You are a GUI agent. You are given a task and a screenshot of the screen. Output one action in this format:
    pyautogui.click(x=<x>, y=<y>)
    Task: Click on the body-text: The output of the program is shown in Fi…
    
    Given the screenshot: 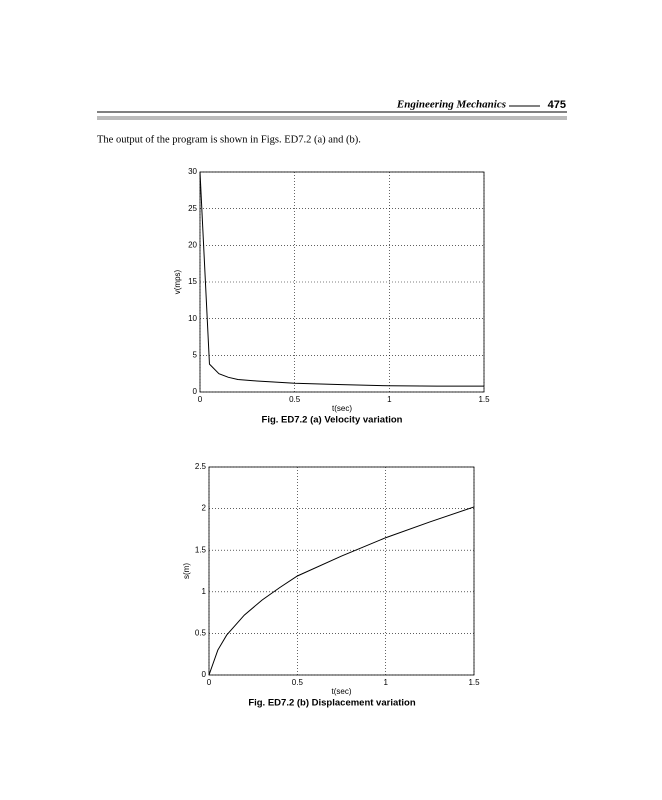 What is the action you would take?
    pyautogui.click(x=229, y=139)
    